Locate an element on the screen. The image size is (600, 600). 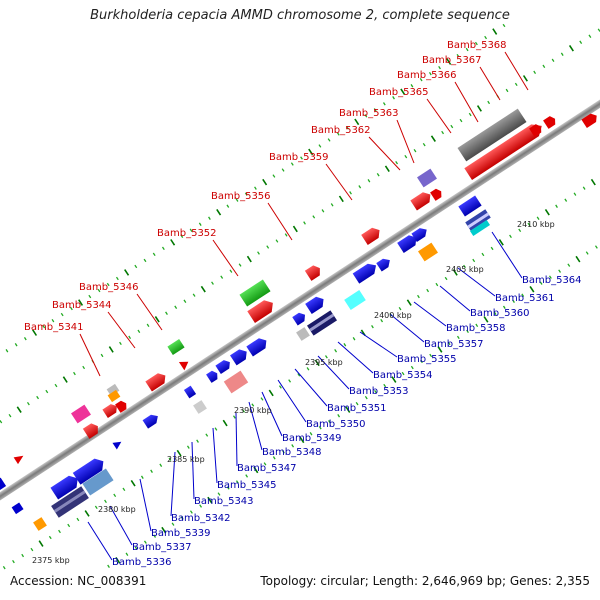
gene-label: Bamb_5365 is located at coordinates (399, 92).